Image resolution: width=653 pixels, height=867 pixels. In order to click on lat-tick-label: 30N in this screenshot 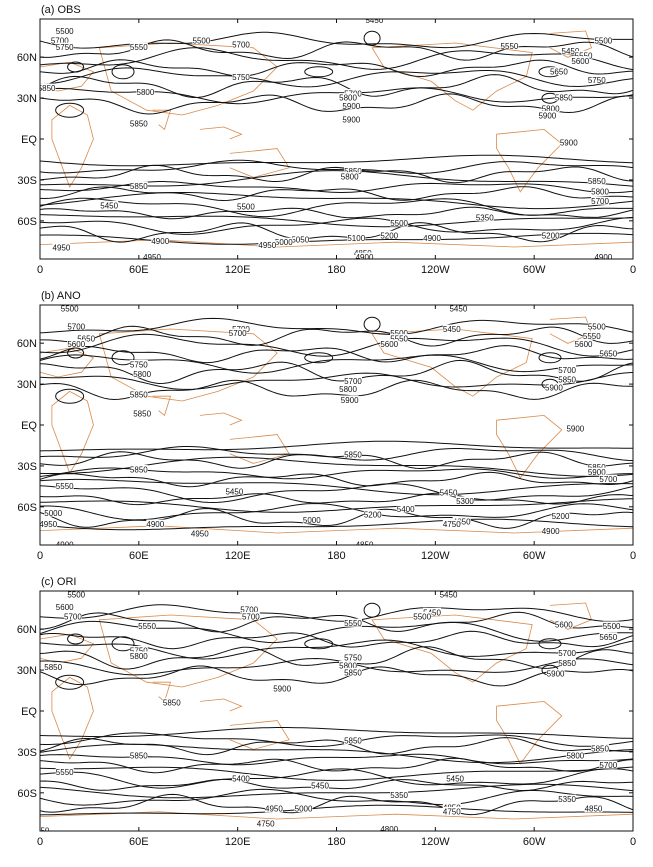, I will do `click(27, 99)`.